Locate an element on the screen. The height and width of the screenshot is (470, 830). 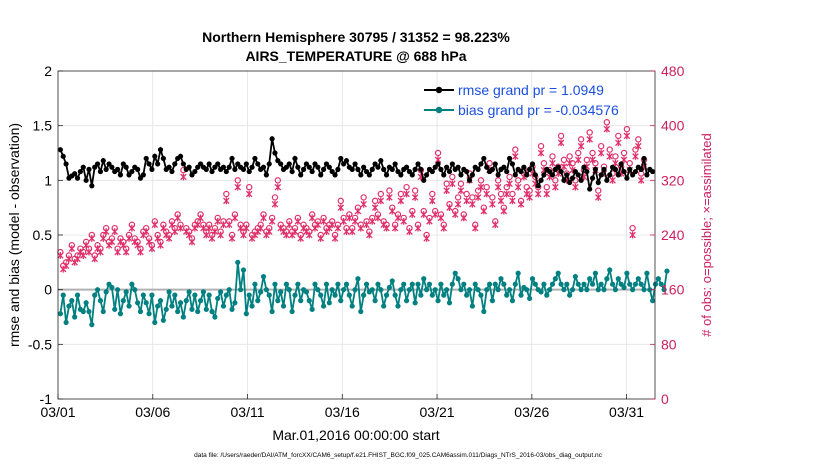
y-right-tick-label-6: 480 is located at coordinates (673, 71).